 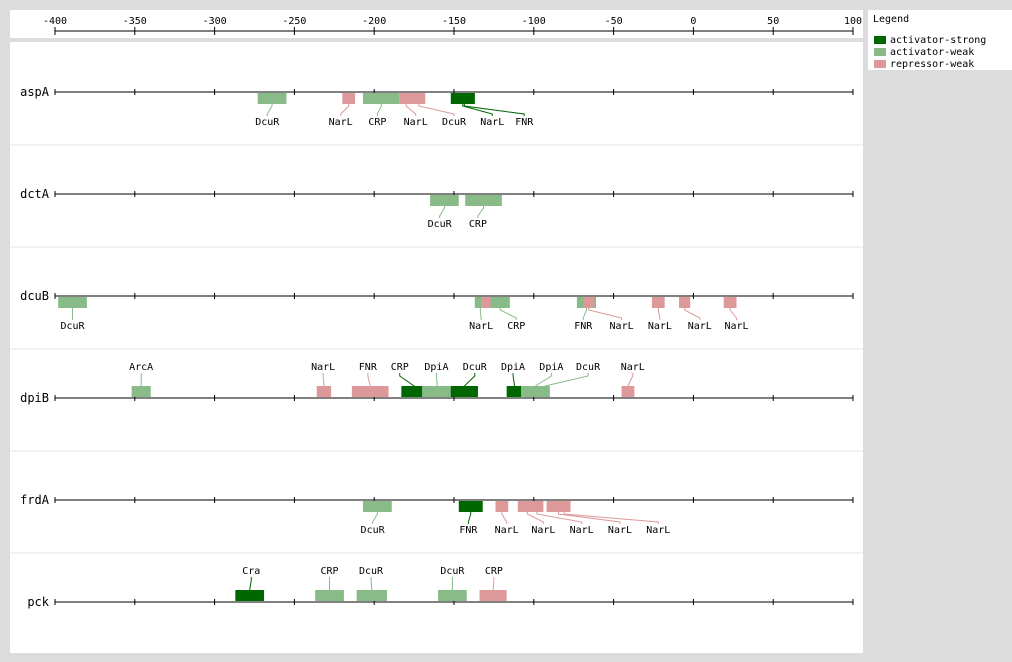 I want to click on axis-tick-label: -400, so click(x=55, y=21).